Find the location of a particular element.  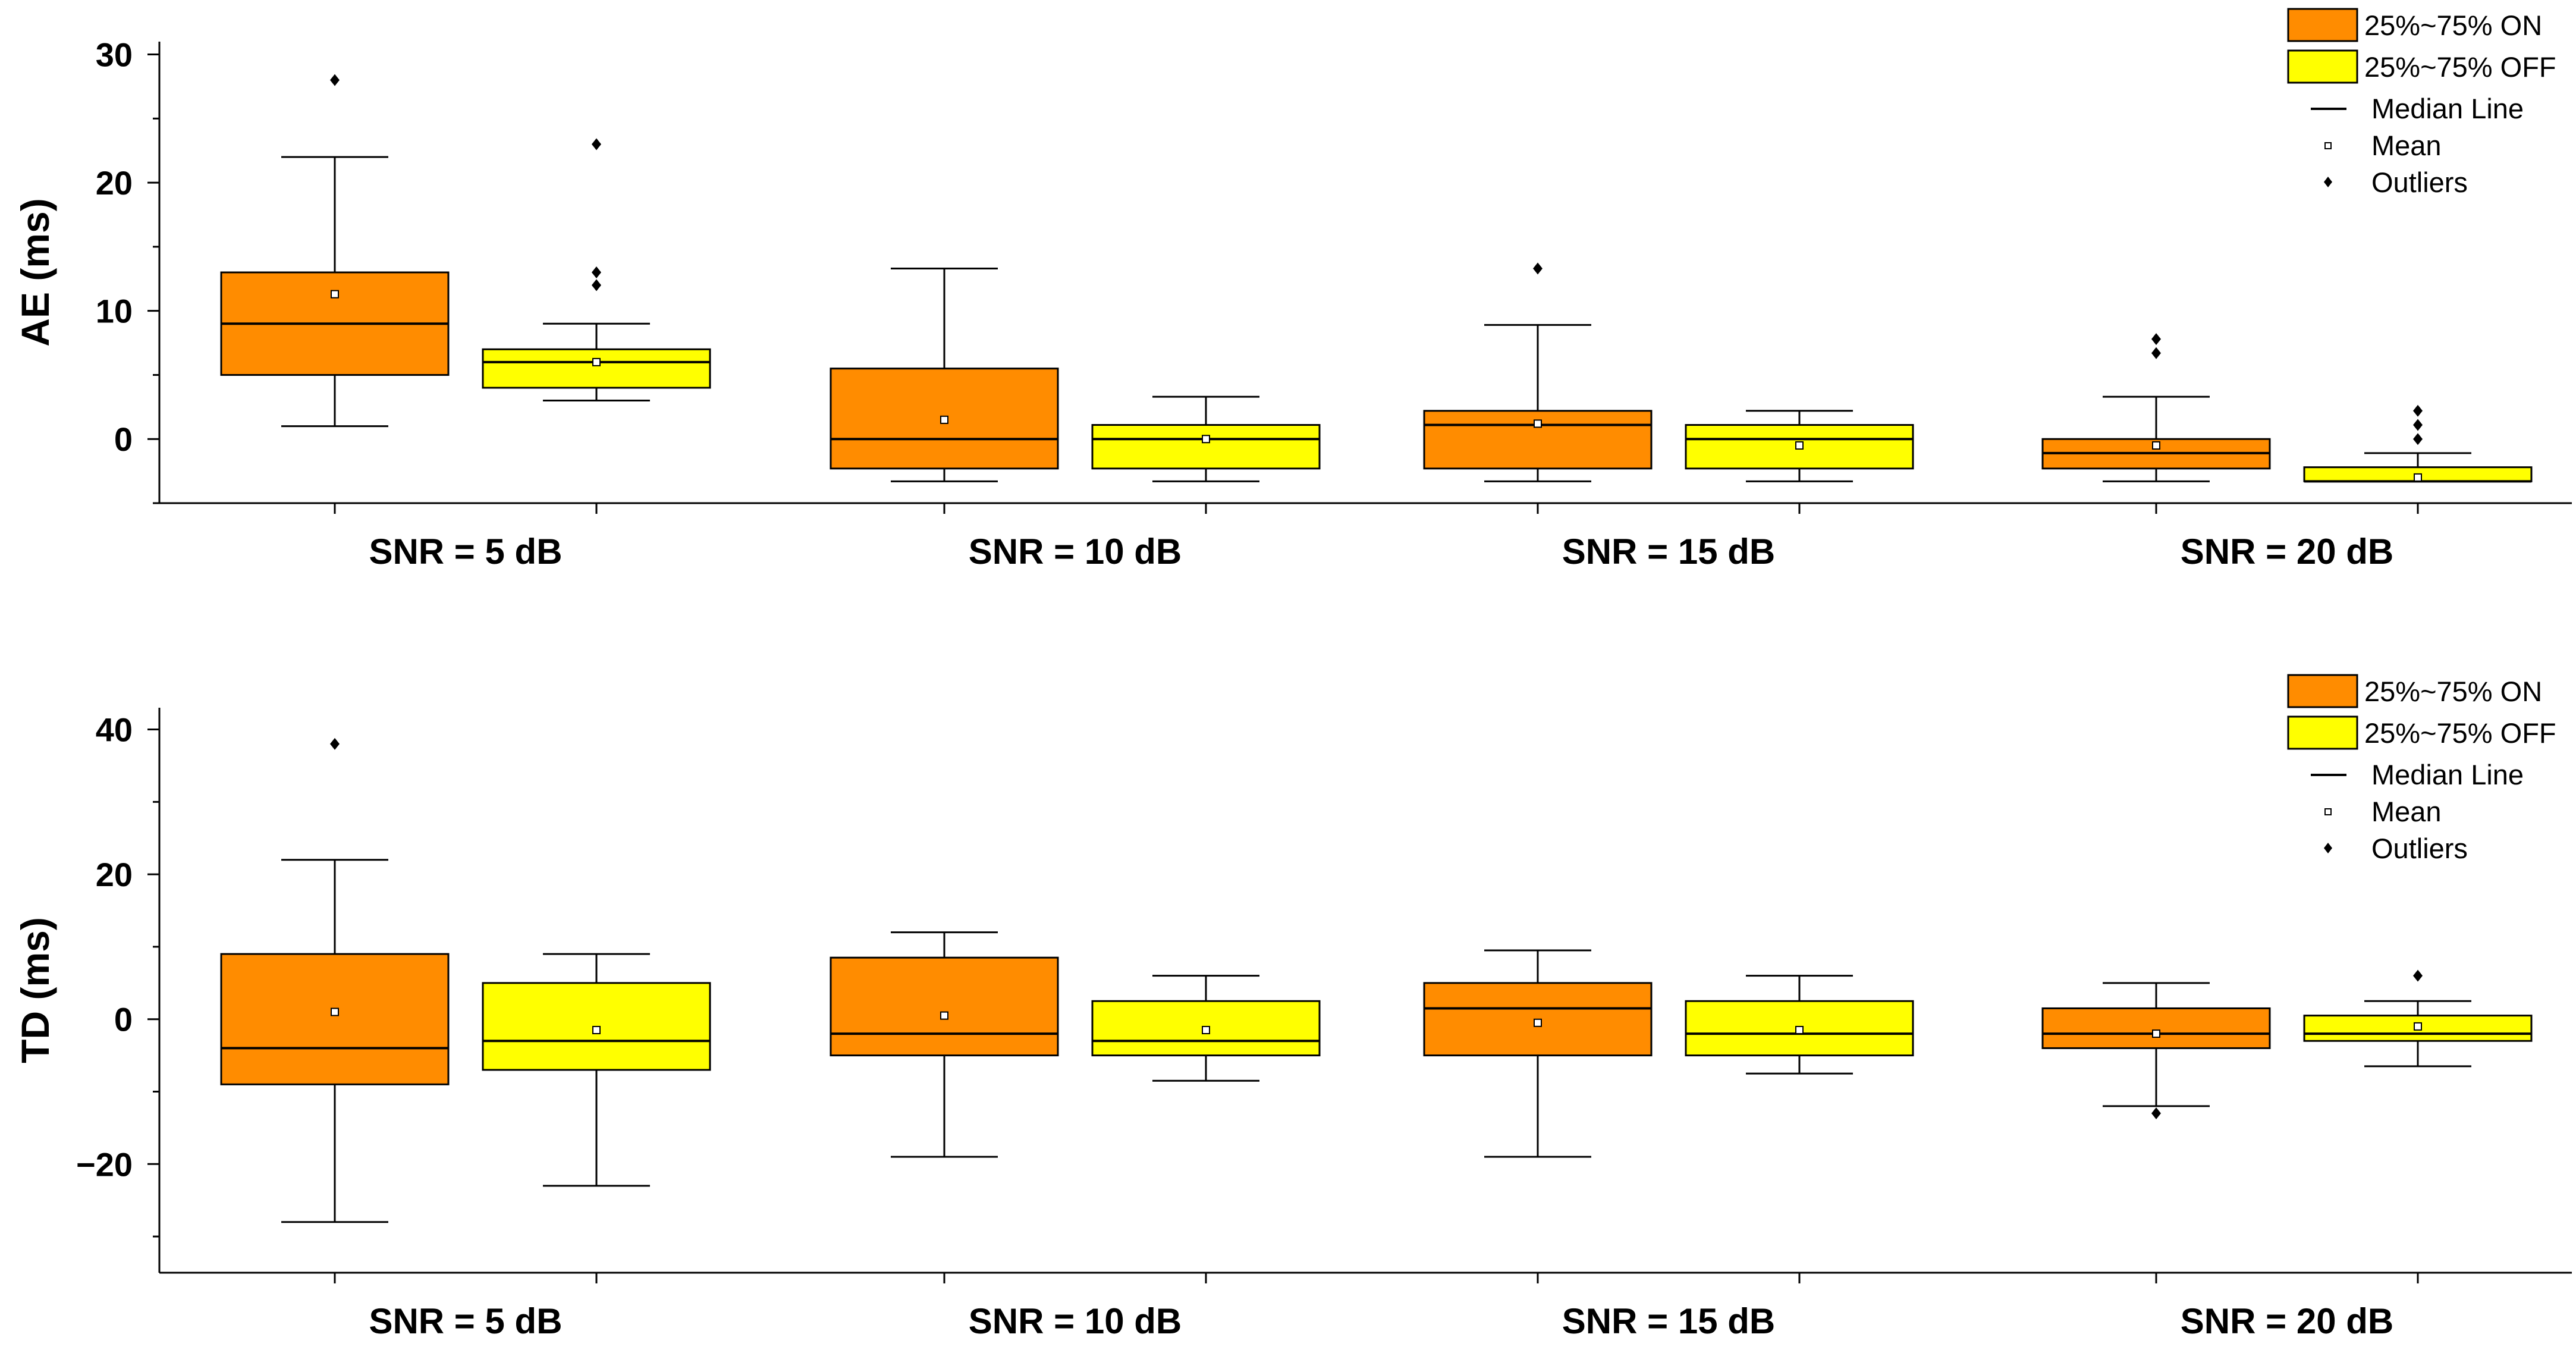

y-axis-title: AE (ms) is located at coordinates (35, 272).